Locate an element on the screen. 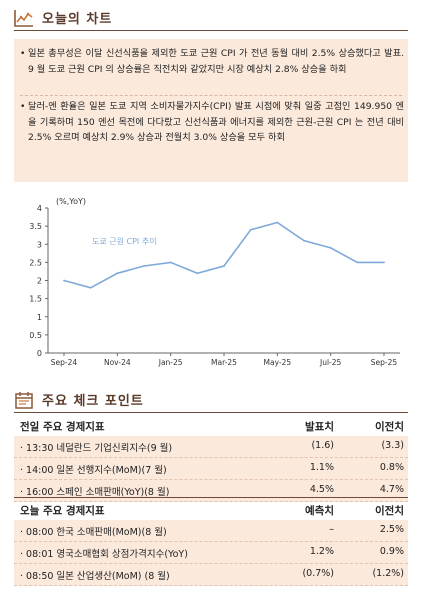  divider is located at coordinates (211, 95).